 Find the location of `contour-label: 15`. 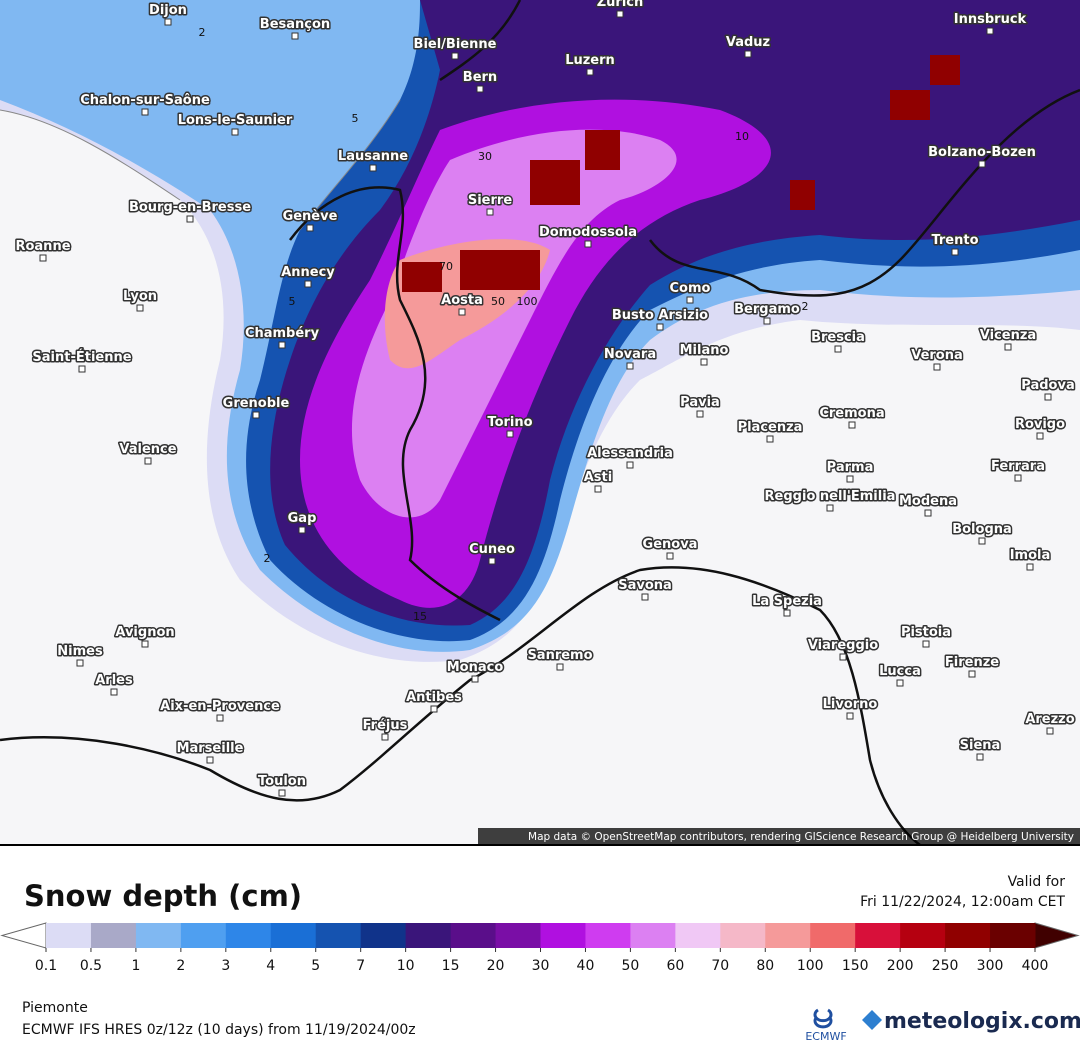

contour-label: 15 is located at coordinates (420, 616).